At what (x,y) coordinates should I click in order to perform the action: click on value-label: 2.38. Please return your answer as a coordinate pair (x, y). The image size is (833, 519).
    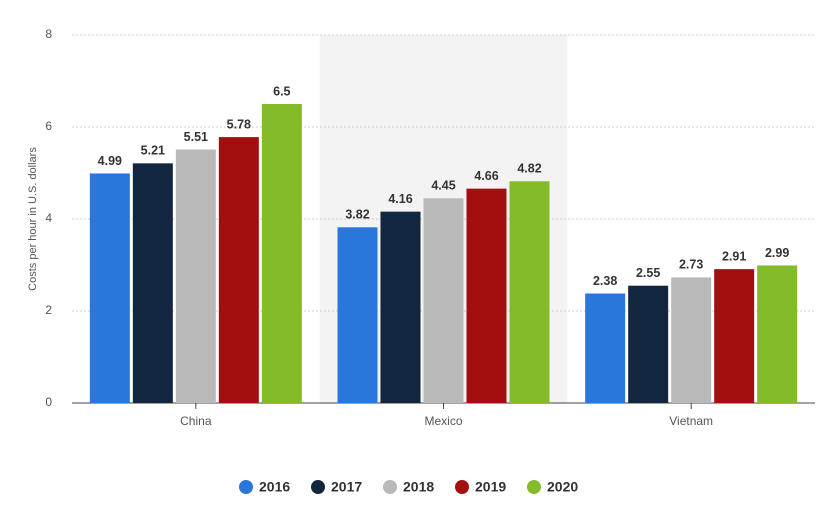
    Looking at the image, I should click on (605, 281).